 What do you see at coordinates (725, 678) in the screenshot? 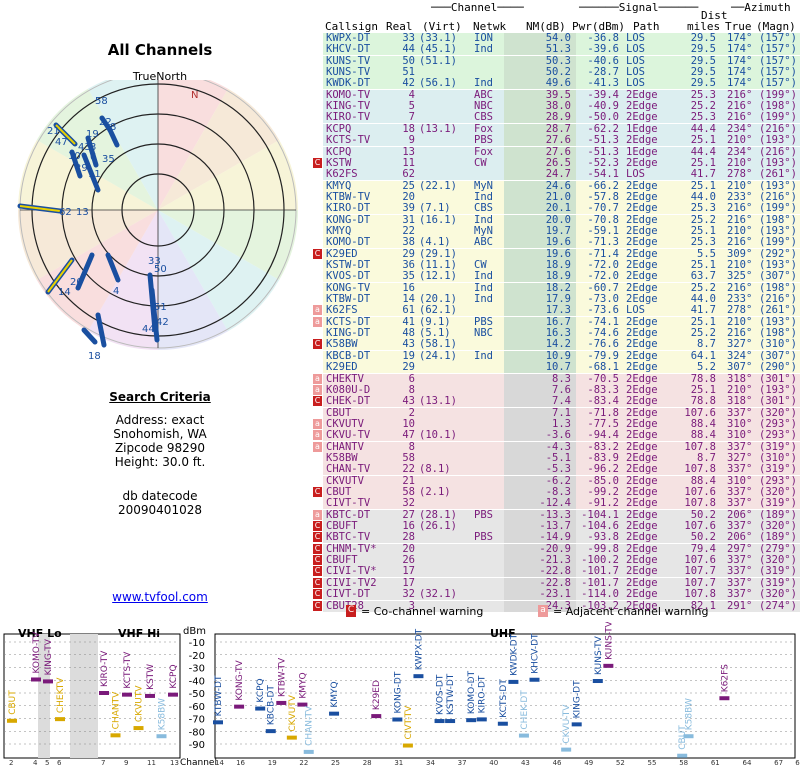
I see `station-label: K62FS` at bounding box center [725, 678].